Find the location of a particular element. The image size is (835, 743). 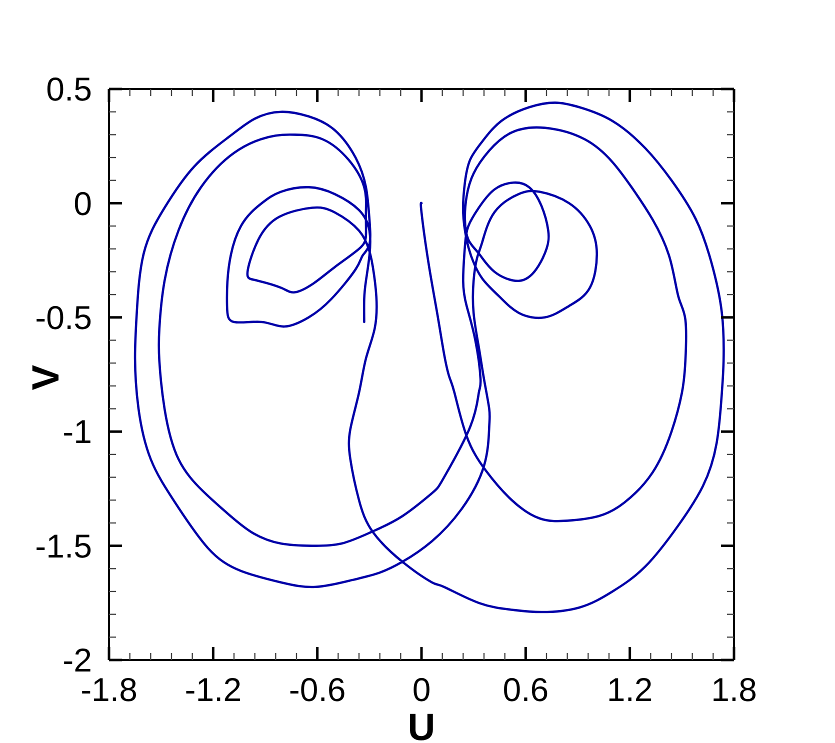

y-tick-label: -1.5 is located at coordinates (63, 545).